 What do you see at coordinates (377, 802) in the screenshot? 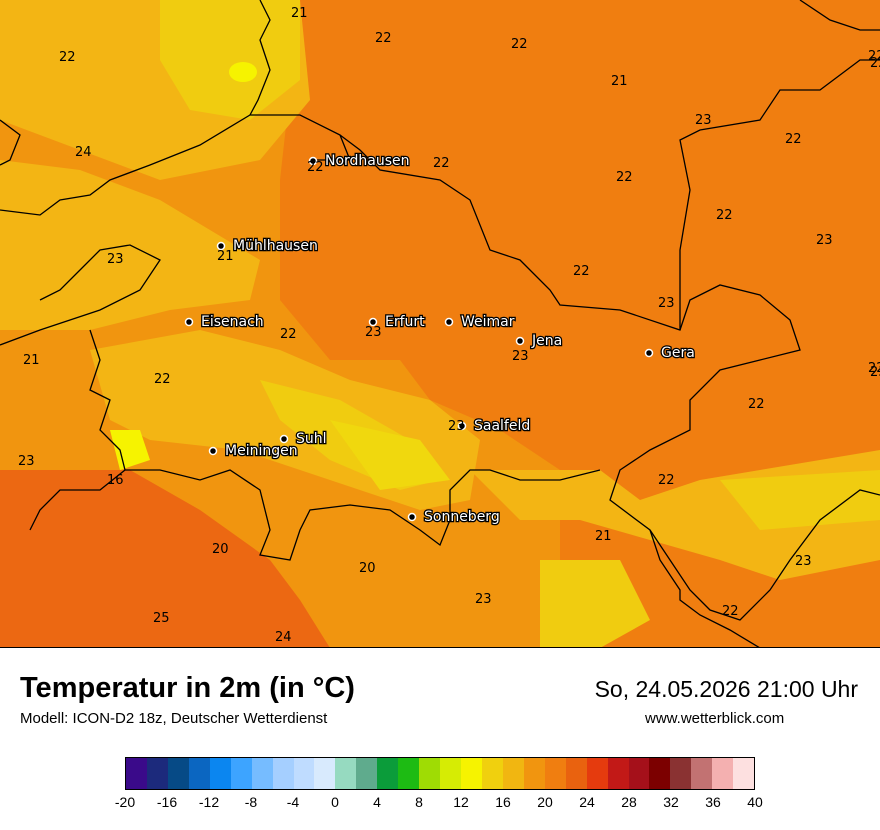
I see `legend-tick-label: 4` at bounding box center [377, 802].